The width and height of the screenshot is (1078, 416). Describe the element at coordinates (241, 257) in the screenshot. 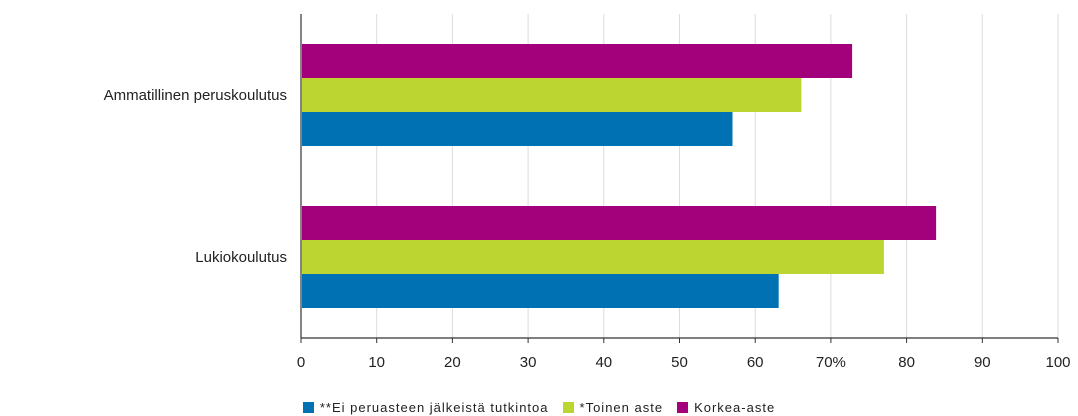

I see `category-label: Lukiokoulutus` at that location.